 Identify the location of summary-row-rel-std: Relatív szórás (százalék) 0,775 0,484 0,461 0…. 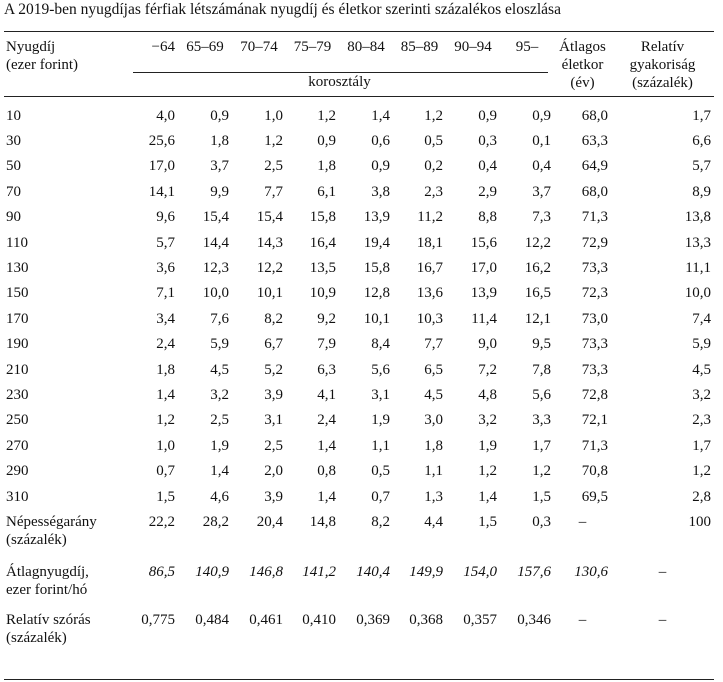
(359, 631).